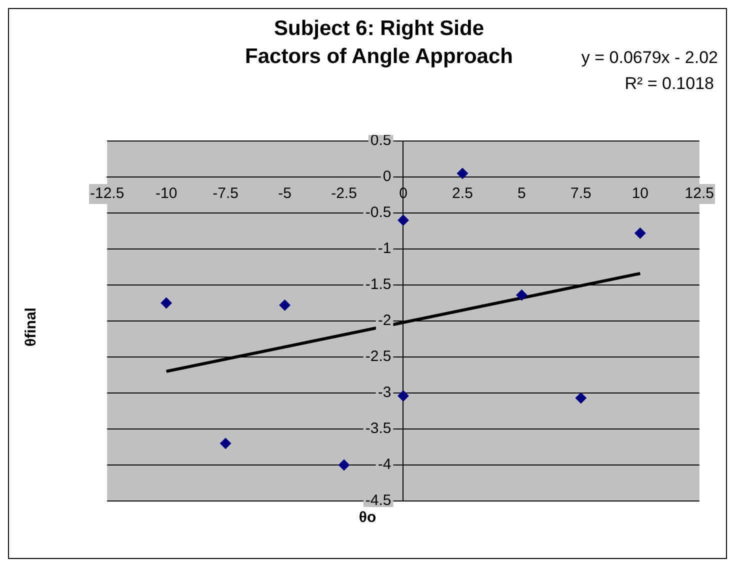 The width and height of the screenshot is (735, 567). What do you see at coordinates (107, 193) in the screenshot?
I see `x-tick-label: -12.5` at bounding box center [107, 193].